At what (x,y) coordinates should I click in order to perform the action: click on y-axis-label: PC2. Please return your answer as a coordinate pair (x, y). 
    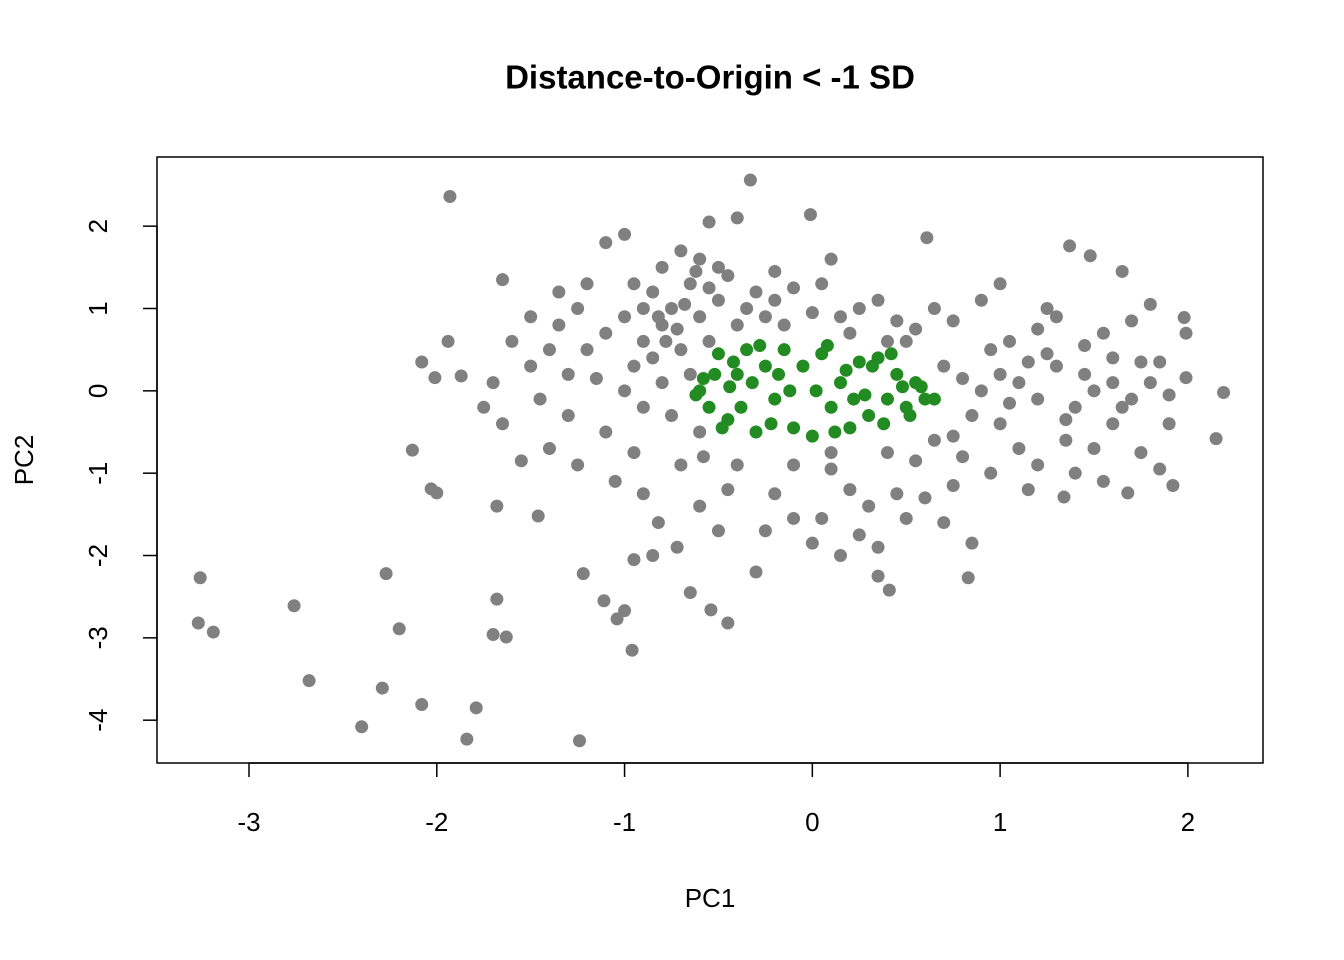
    Looking at the image, I should click on (24, 460).